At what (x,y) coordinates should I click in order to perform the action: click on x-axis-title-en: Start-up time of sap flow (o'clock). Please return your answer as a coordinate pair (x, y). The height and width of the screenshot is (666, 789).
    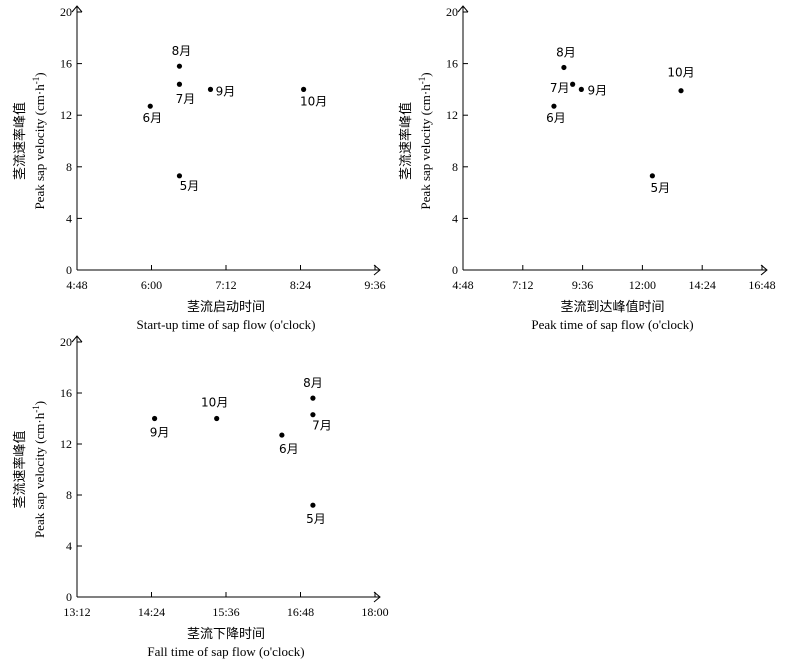
    Looking at the image, I should click on (226, 324).